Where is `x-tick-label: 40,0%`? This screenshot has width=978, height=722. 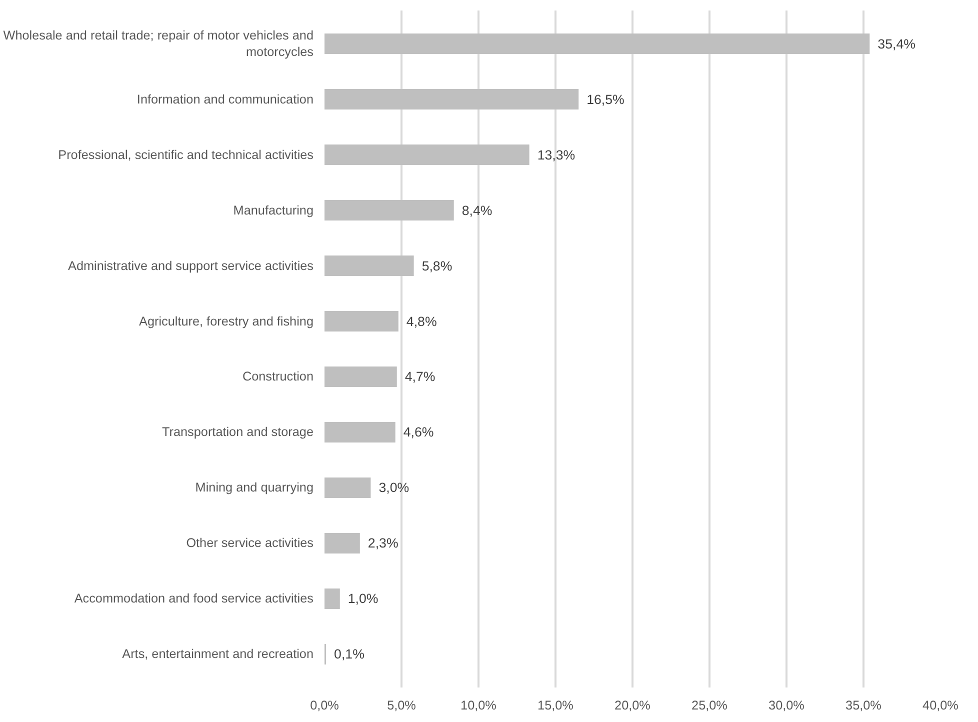
x-tick-label: 40,0% is located at coordinates (940, 705).